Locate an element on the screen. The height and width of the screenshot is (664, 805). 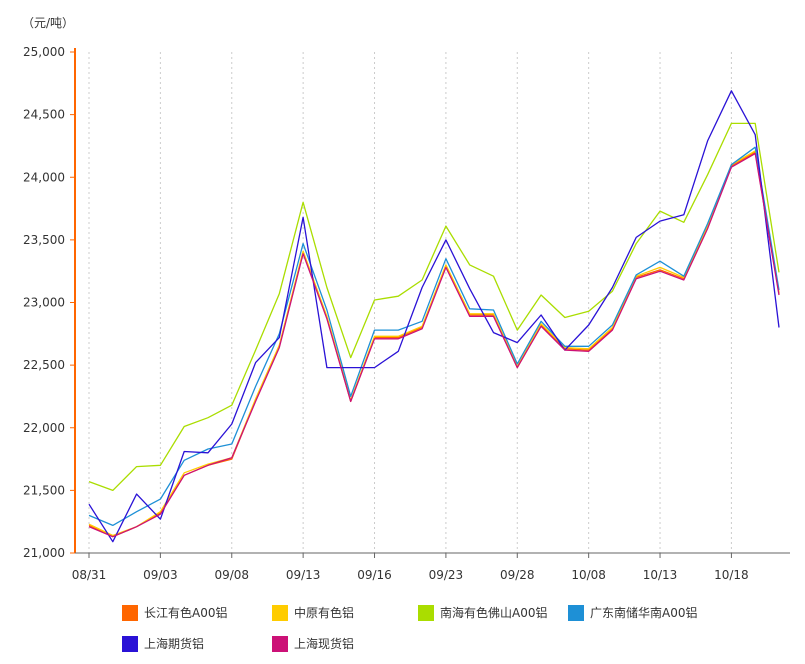
legend-item: 广东南储华南A00铝 is located at coordinates (632, 612).